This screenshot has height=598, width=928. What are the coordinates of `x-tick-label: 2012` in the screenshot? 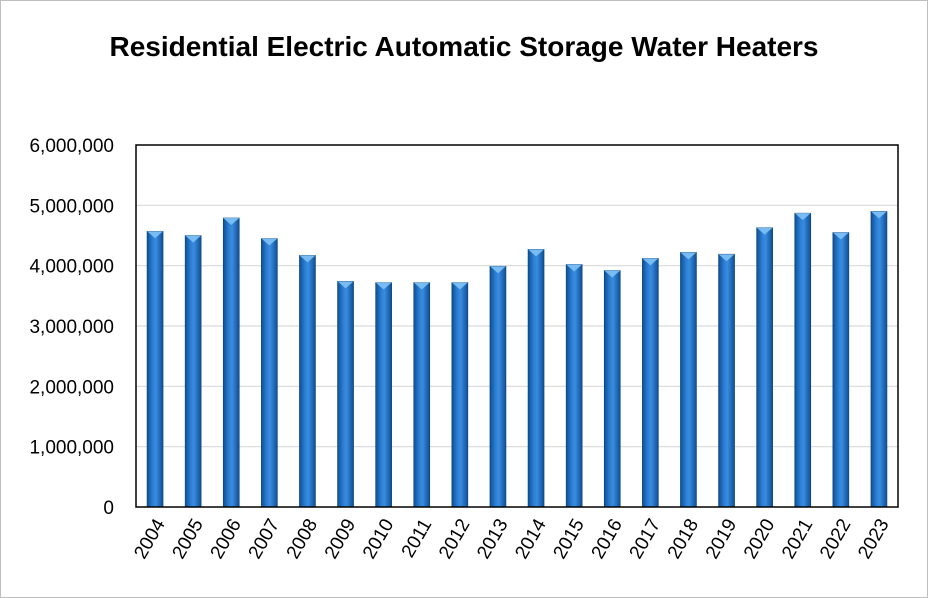 It's located at (454, 539).